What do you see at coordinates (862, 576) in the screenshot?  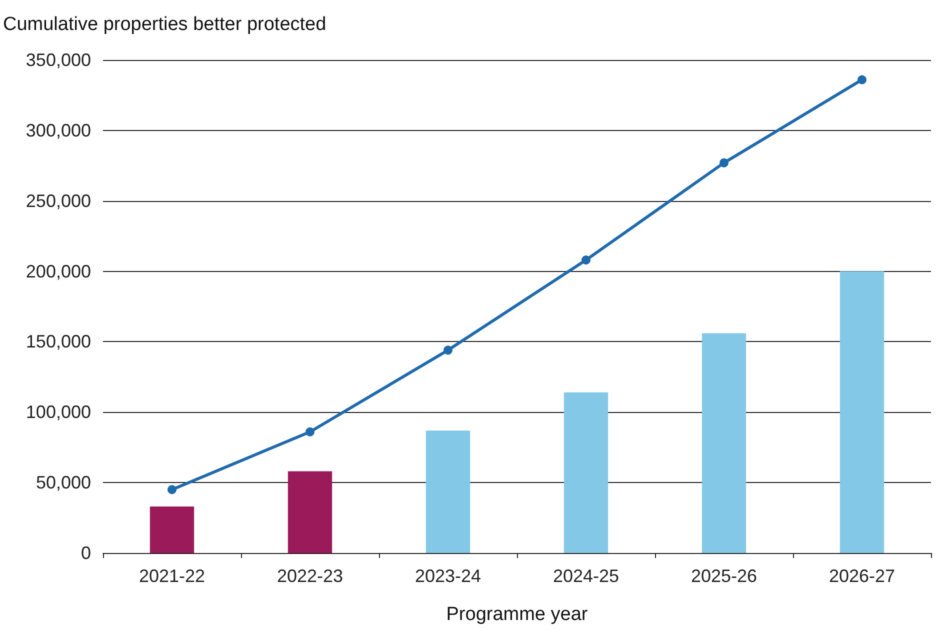 I see `x-tick-label: 2026-27` at bounding box center [862, 576].